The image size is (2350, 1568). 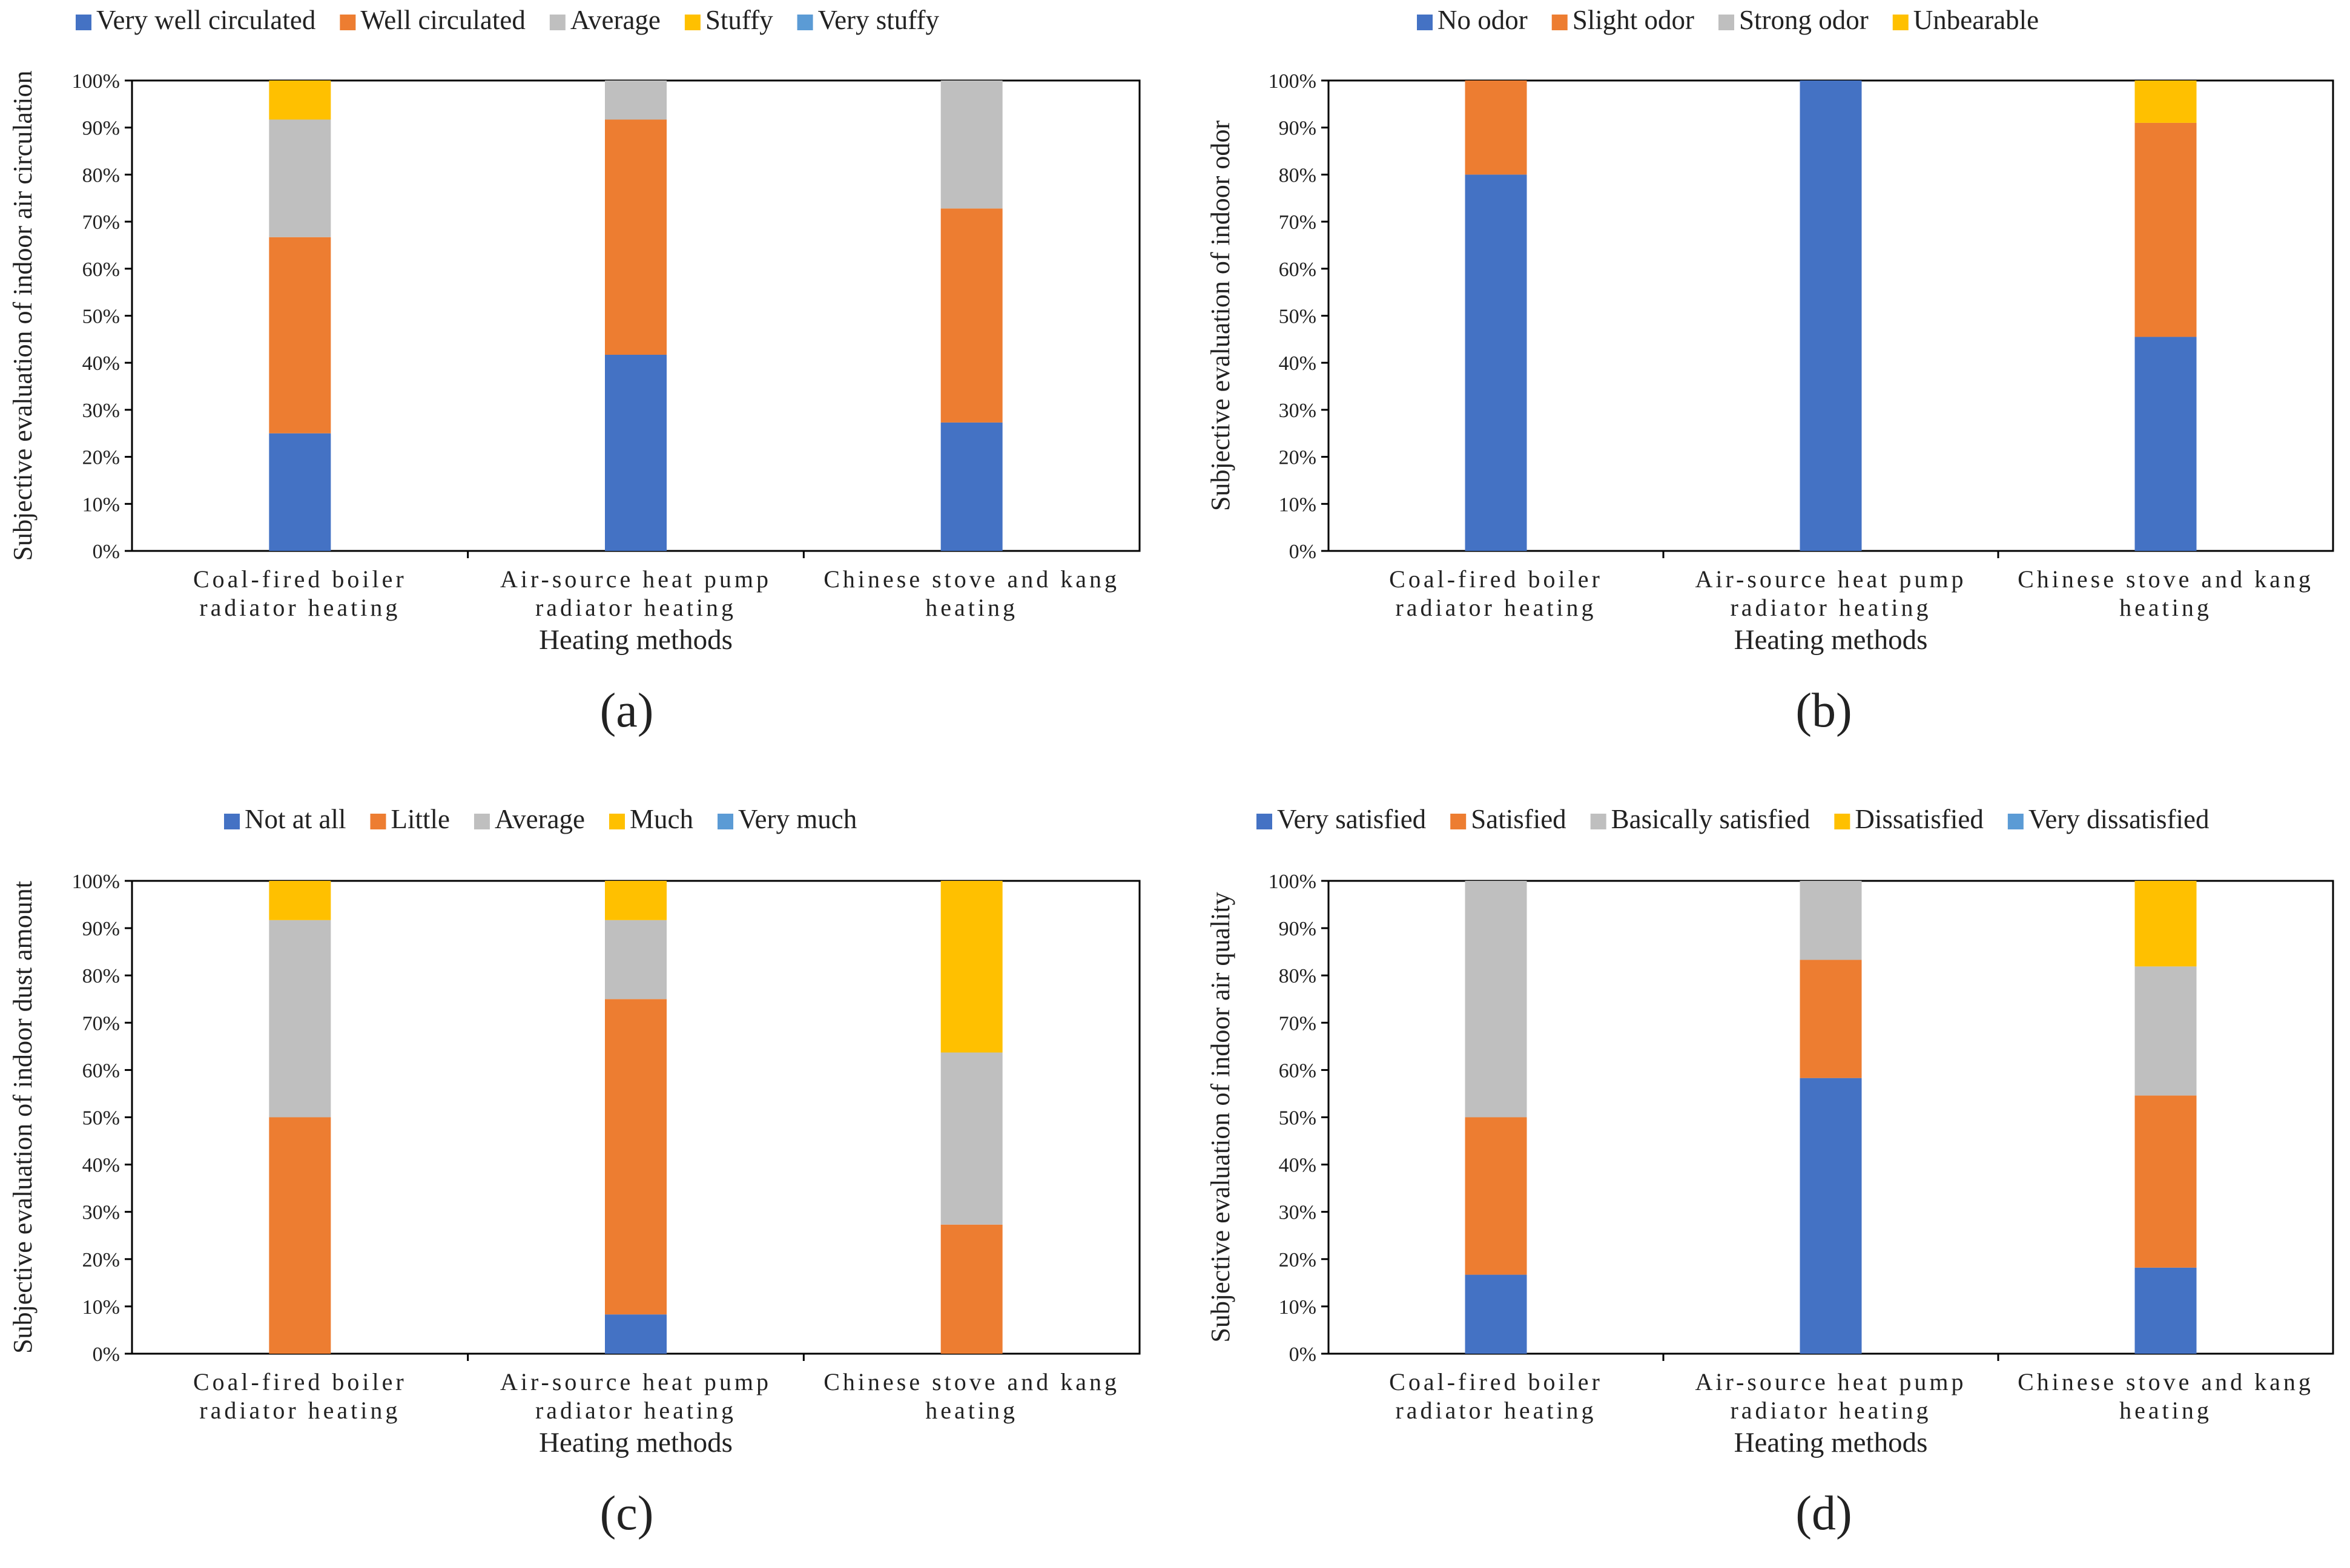 I want to click on legend-item: Satisfied, so click(x=1508, y=819).